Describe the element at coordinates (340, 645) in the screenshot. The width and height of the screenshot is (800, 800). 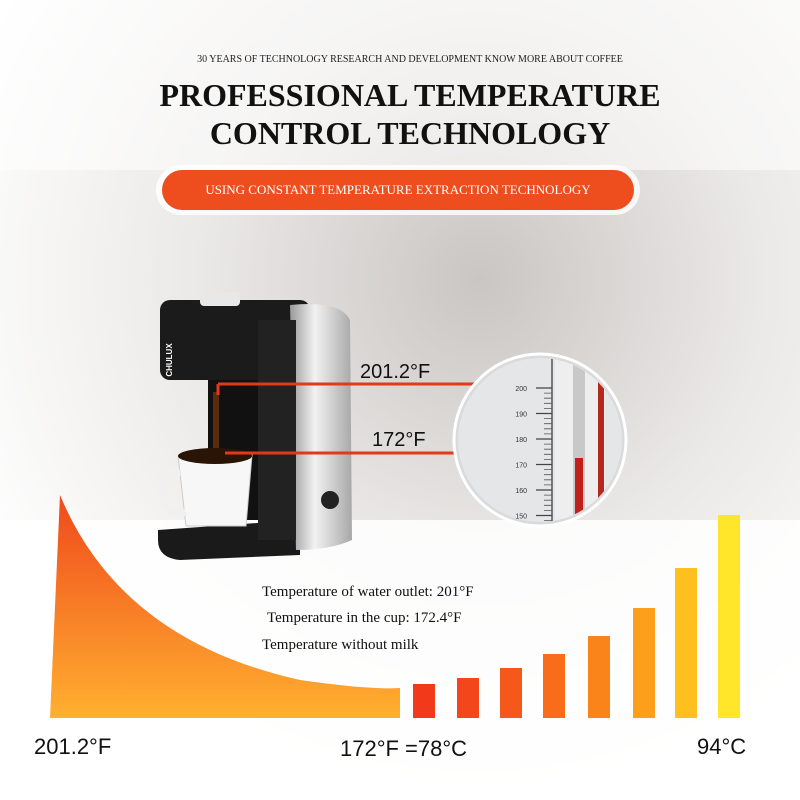
I see `note: Temperature without milk` at that location.